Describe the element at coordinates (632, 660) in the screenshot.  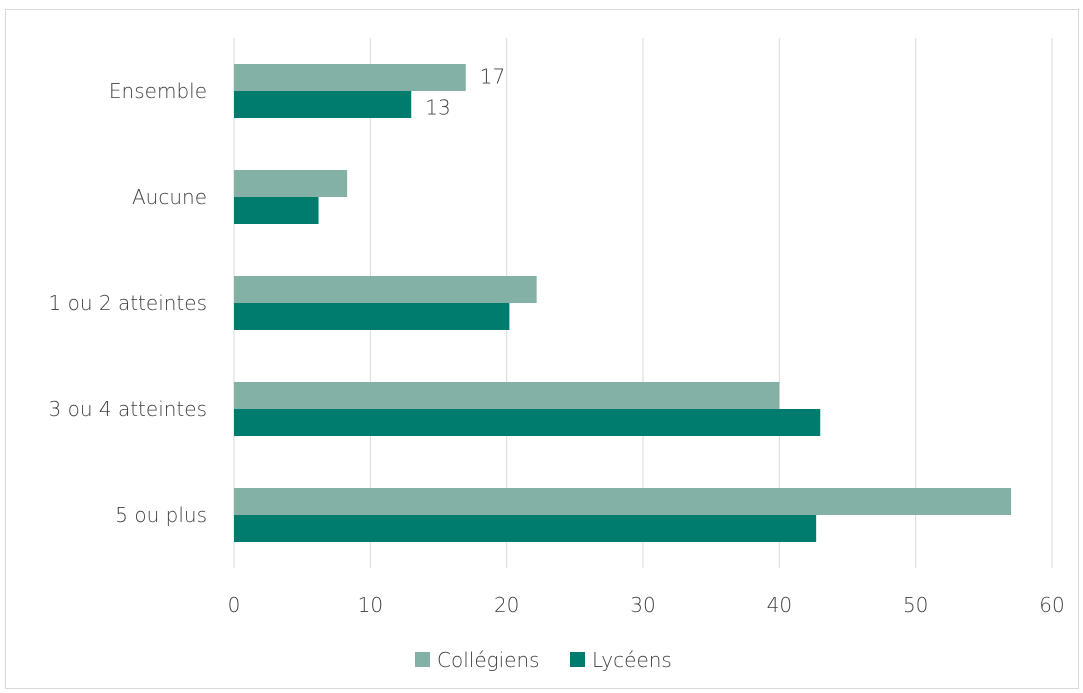
I see `legend-label-lyceens: Lycéens` at that location.